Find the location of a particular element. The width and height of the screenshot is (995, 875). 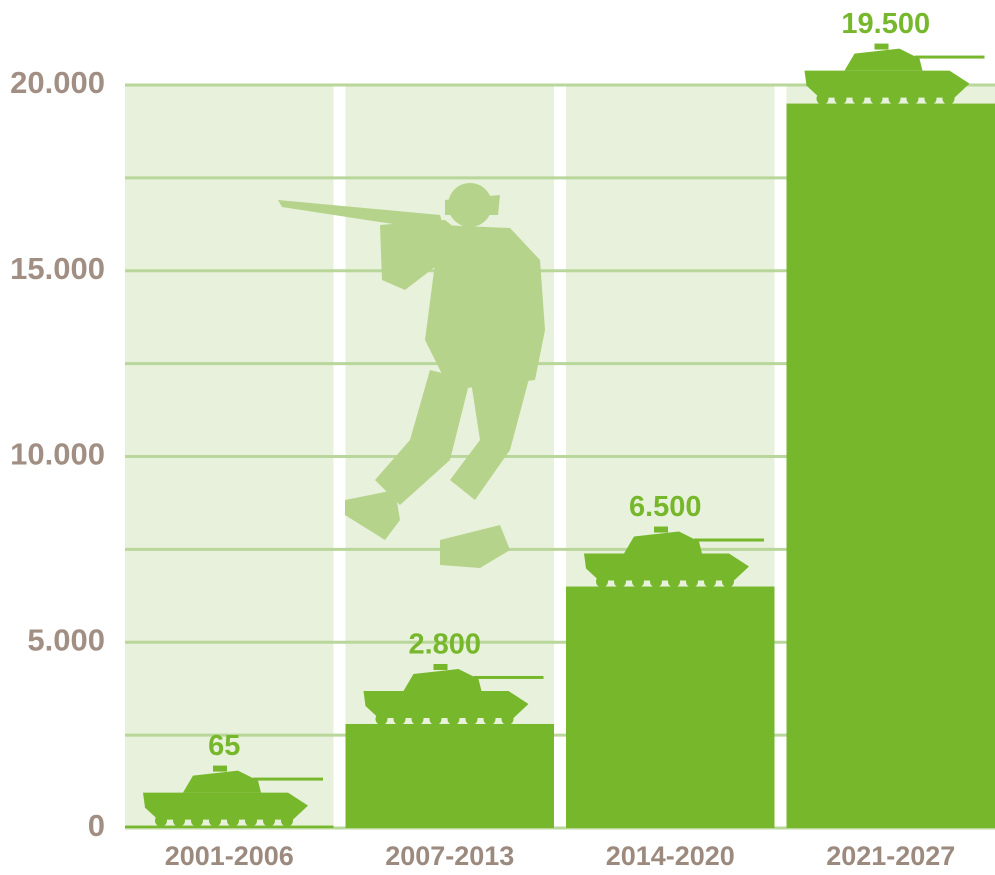

soldier-silhouette is located at coordinates (411, 375).